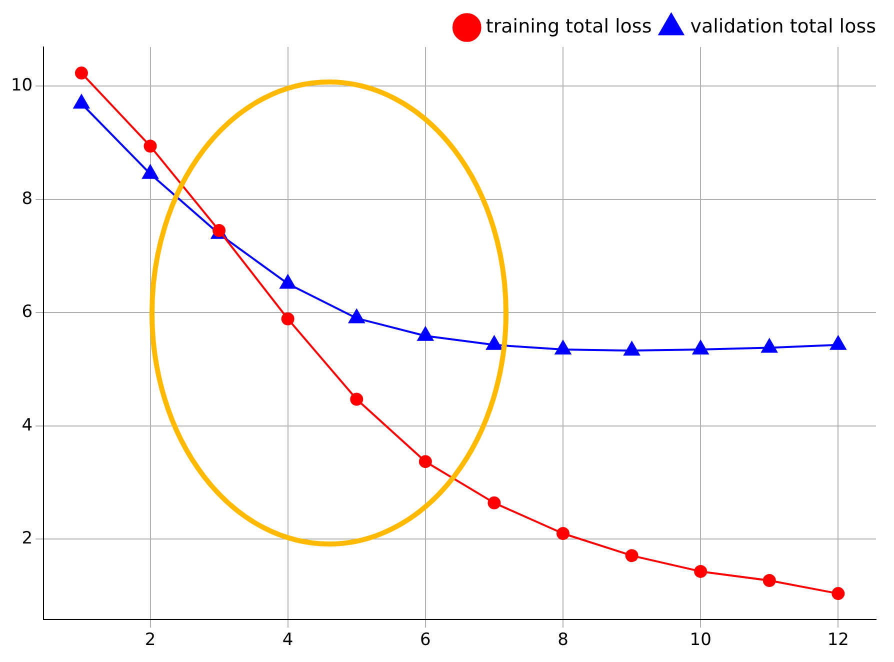  Describe the element at coordinates (701, 640) in the screenshot. I see `x-tick-label: 10` at that location.